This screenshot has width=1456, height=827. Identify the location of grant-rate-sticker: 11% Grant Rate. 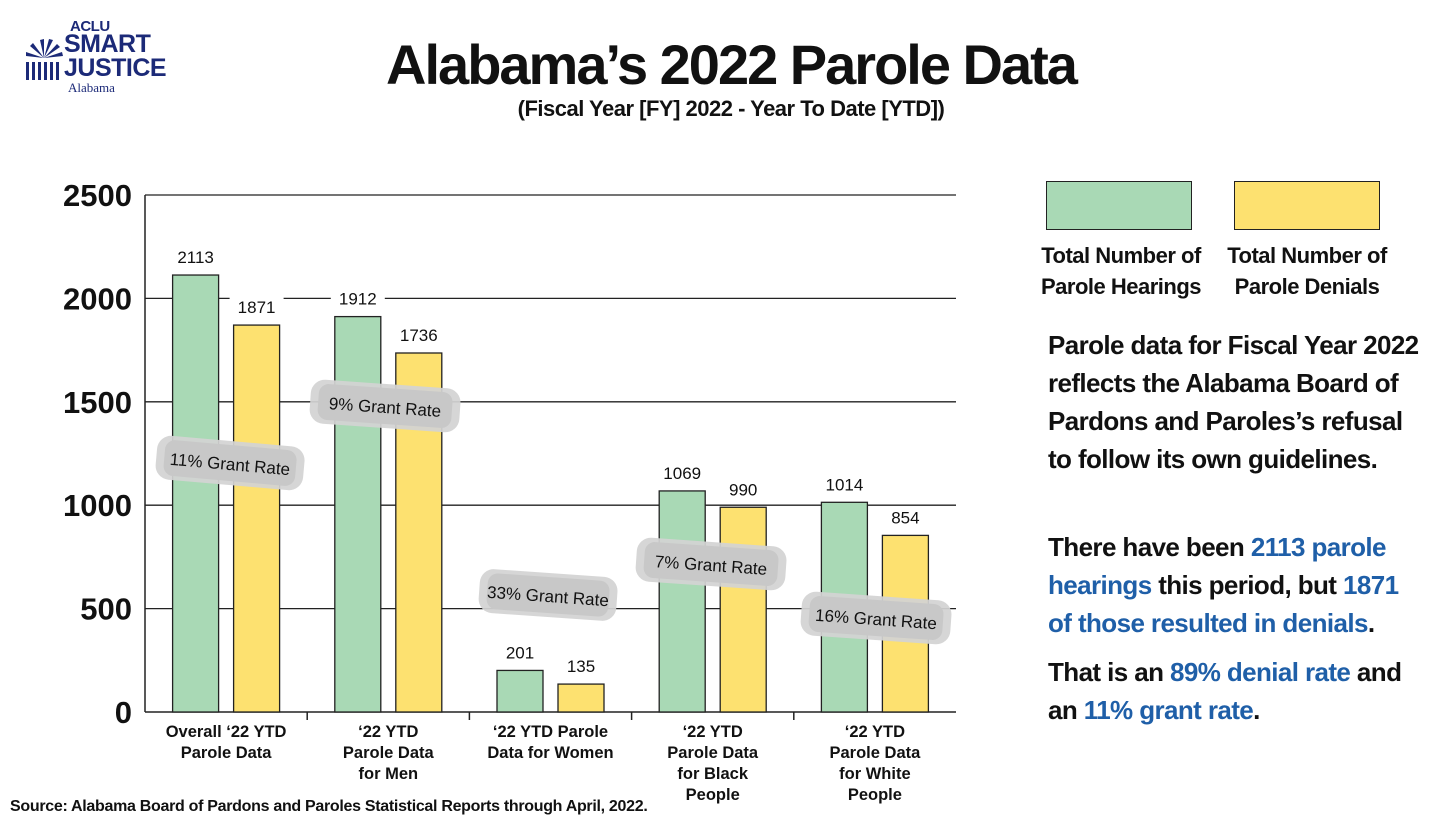
(230, 463).